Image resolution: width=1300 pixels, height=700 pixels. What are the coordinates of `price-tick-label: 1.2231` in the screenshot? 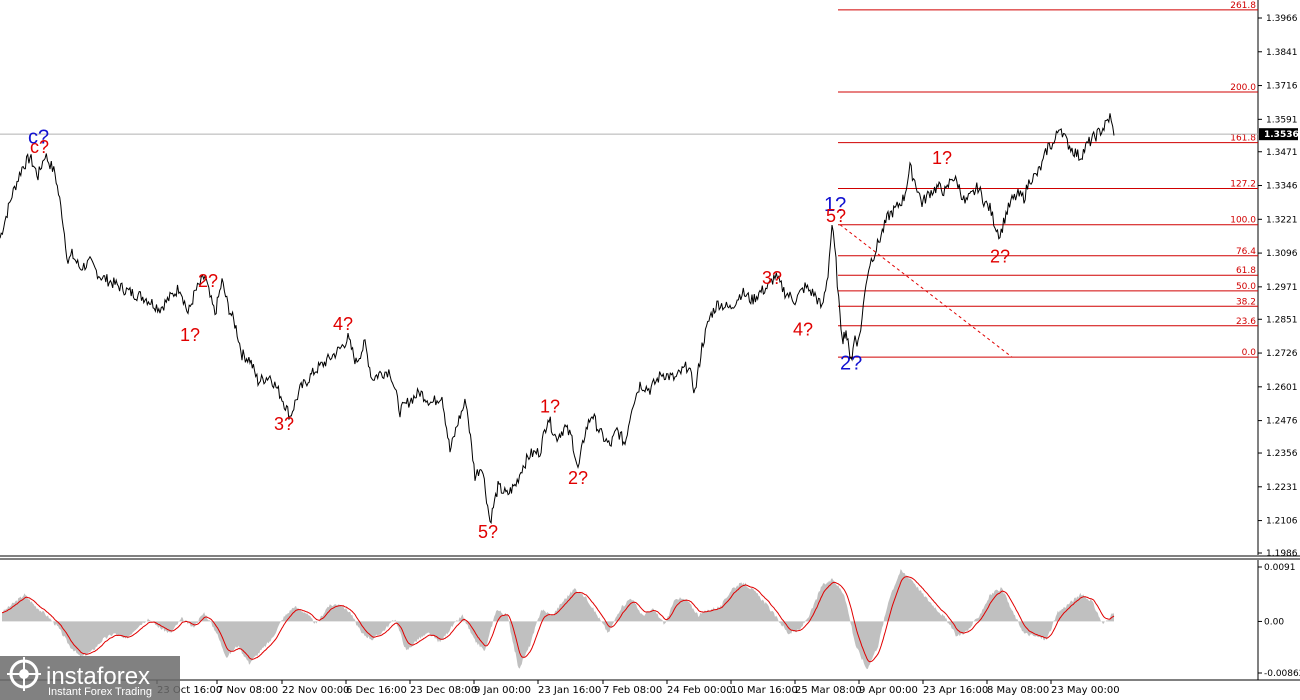 It's located at (1282, 488).